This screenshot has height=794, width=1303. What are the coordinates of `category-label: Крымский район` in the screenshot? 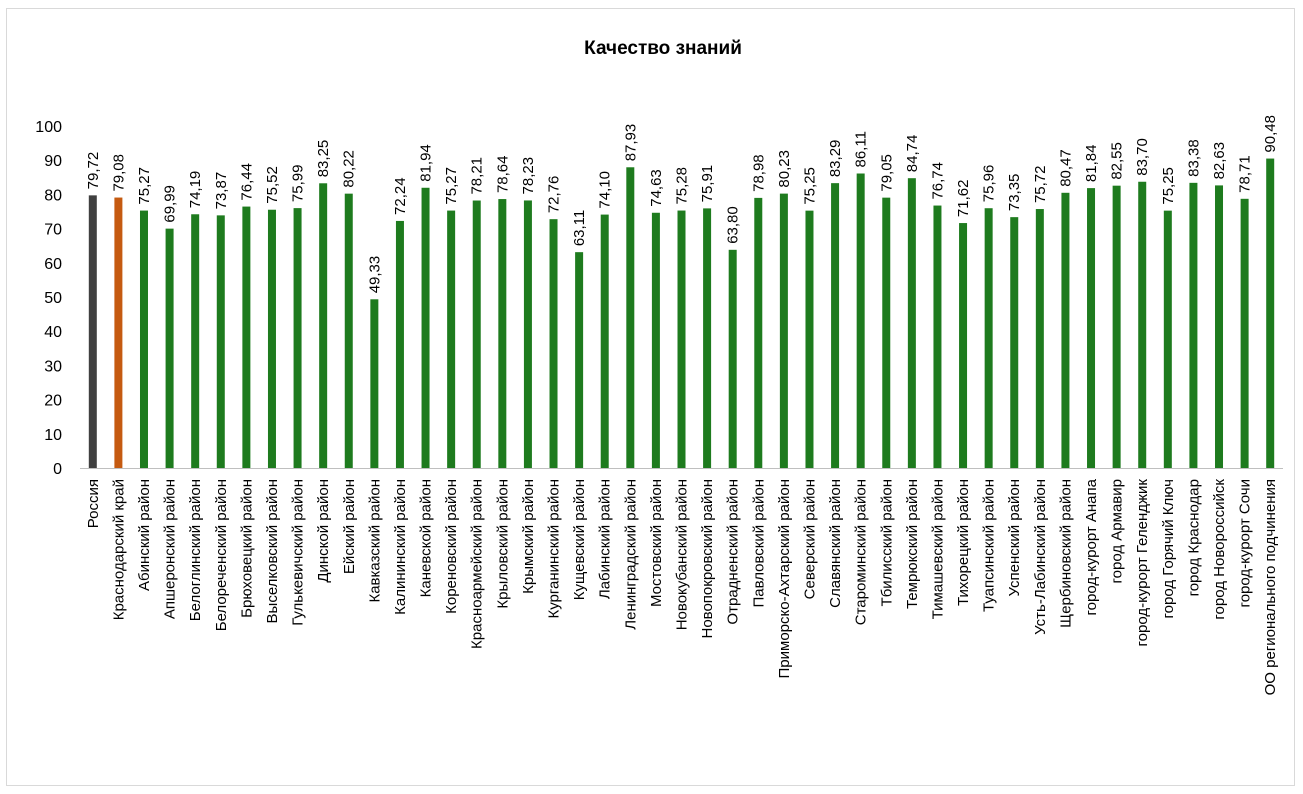 It's located at (528, 536).